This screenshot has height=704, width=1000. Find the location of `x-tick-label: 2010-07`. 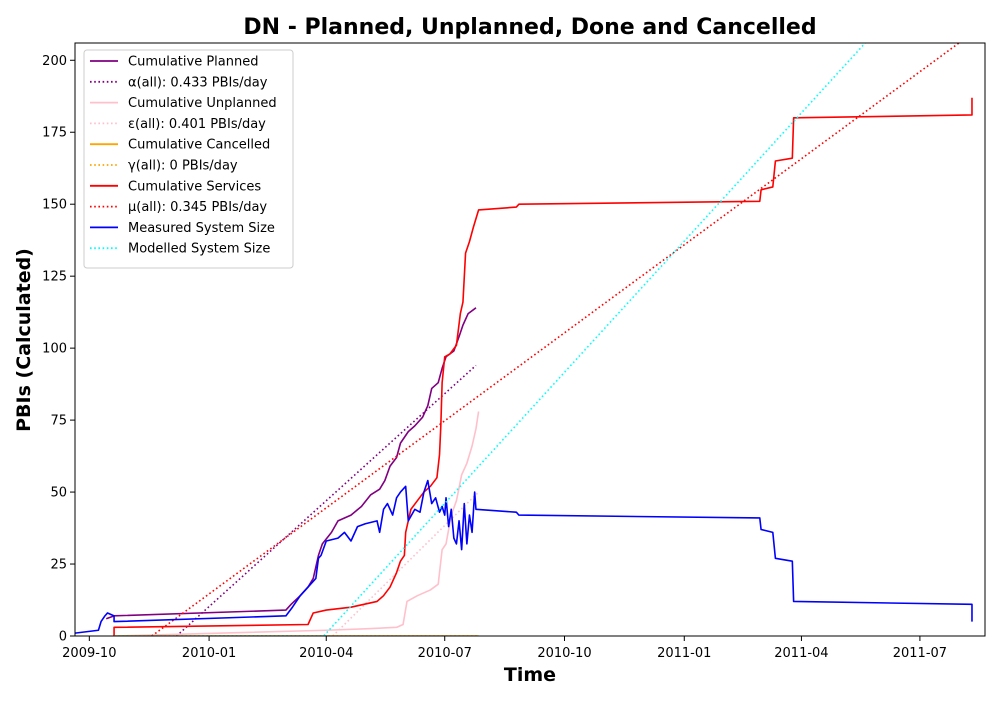

x-tick-label: 2010-07 is located at coordinates (445, 653).